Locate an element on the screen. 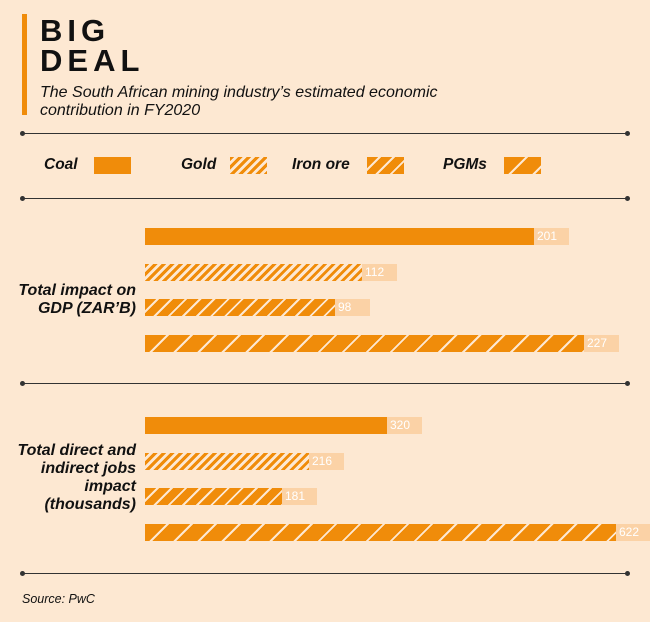 The height and width of the screenshot is (622, 650). value-label-1-pgms: 227 is located at coordinates (597, 343).